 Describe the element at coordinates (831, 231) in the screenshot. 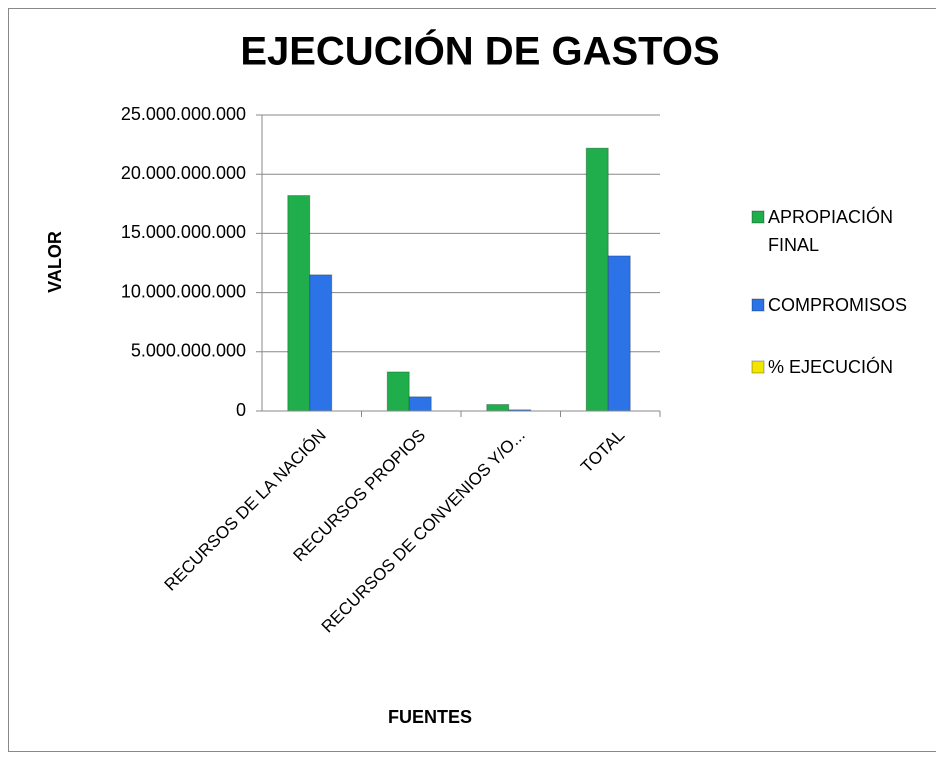

I see `legend-label: APROPIACIÓN FINAL` at that location.